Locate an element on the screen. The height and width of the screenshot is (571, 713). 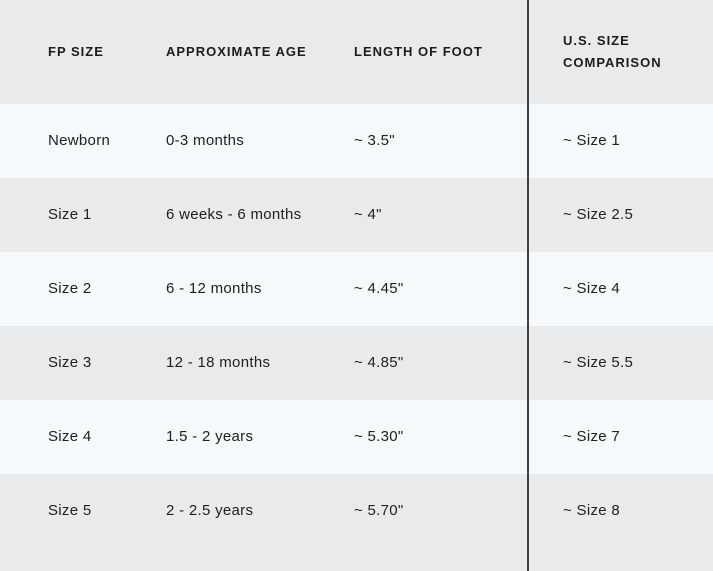
cell-length-of-foot: ~ 4.85" is located at coordinates (379, 363).